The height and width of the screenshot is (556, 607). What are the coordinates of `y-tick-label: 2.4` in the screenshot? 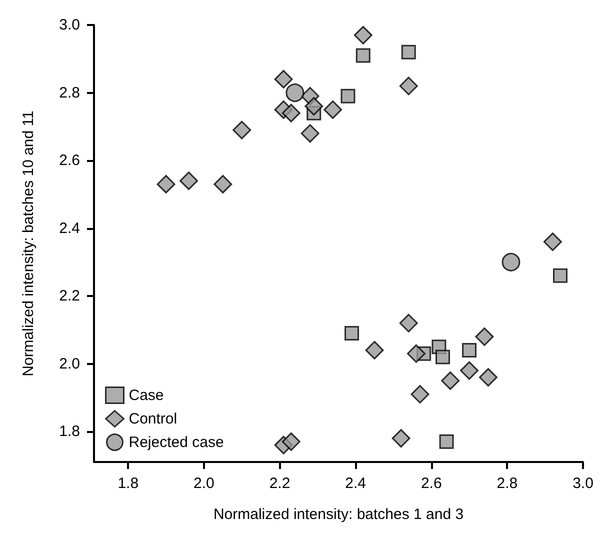 It's located at (69, 228).